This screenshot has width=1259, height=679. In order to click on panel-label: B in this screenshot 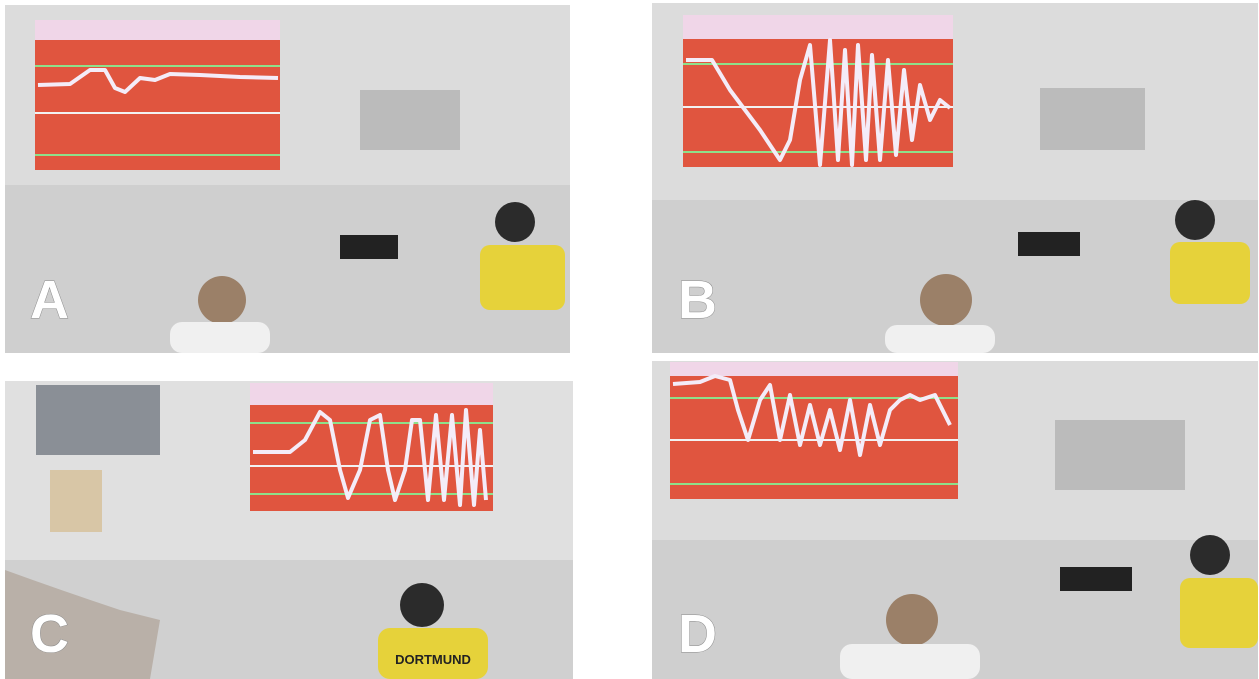, I will do `click(697, 300)`.